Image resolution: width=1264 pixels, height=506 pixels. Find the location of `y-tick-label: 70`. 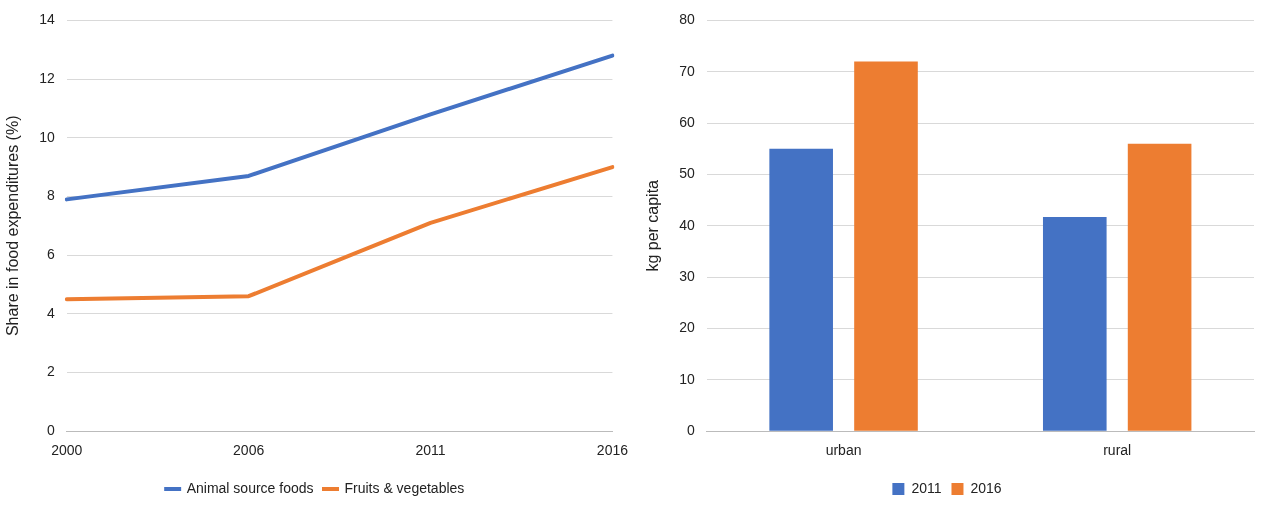

y-tick-label: 70 is located at coordinates (687, 70).